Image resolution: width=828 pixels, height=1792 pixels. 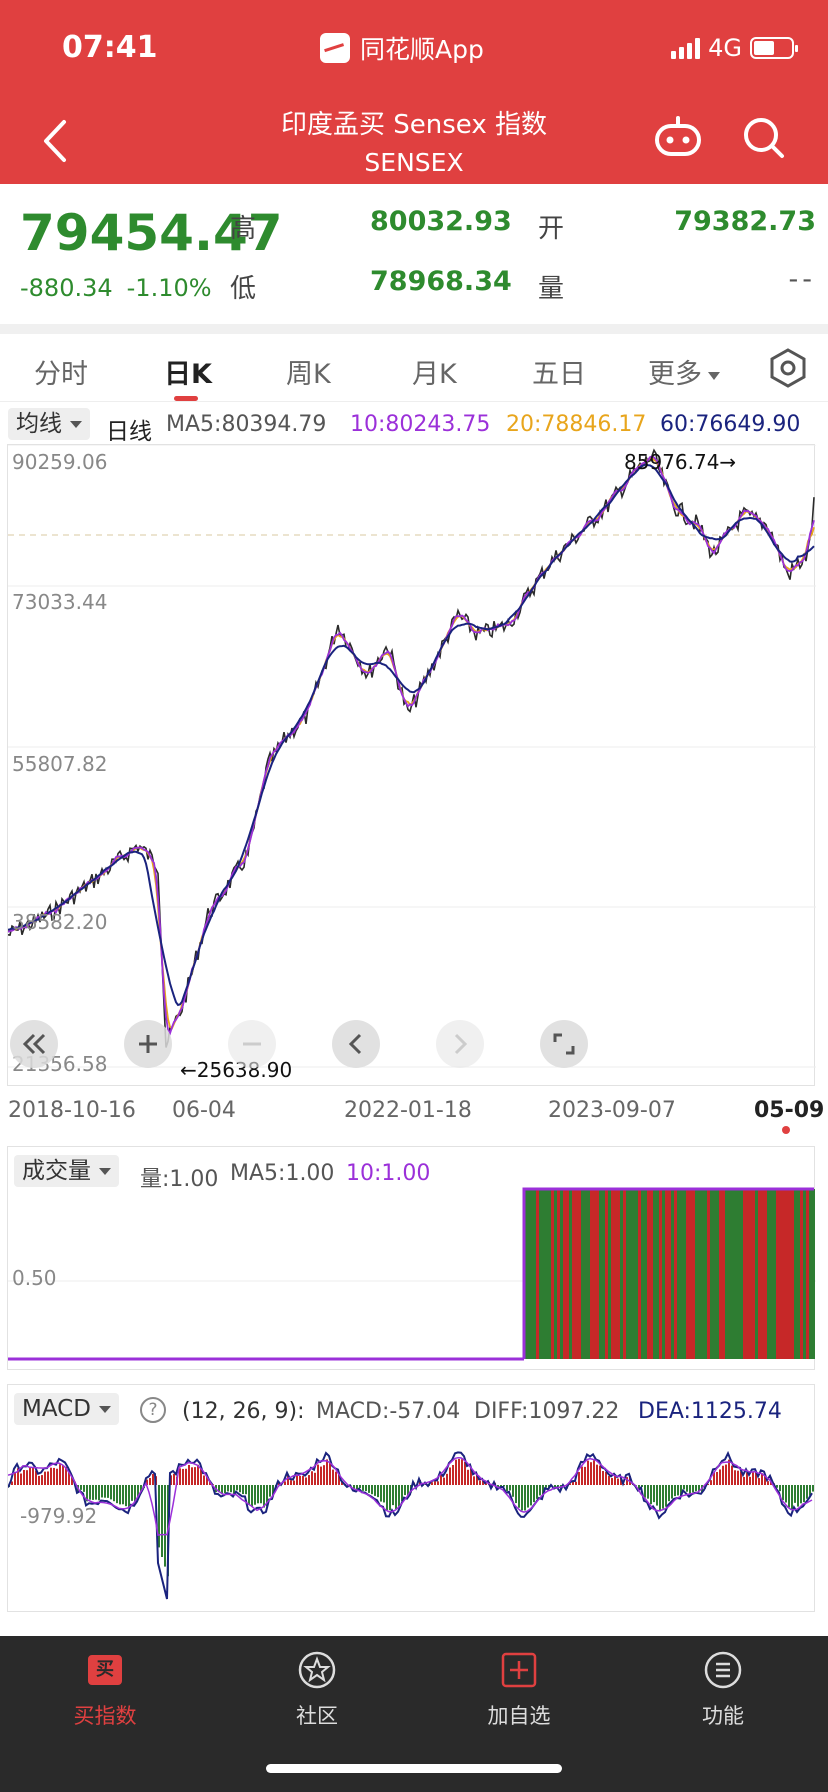 What do you see at coordinates (34, 1044) in the screenshot?
I see `collapse-left-button` at bounding box center [34, 1044].